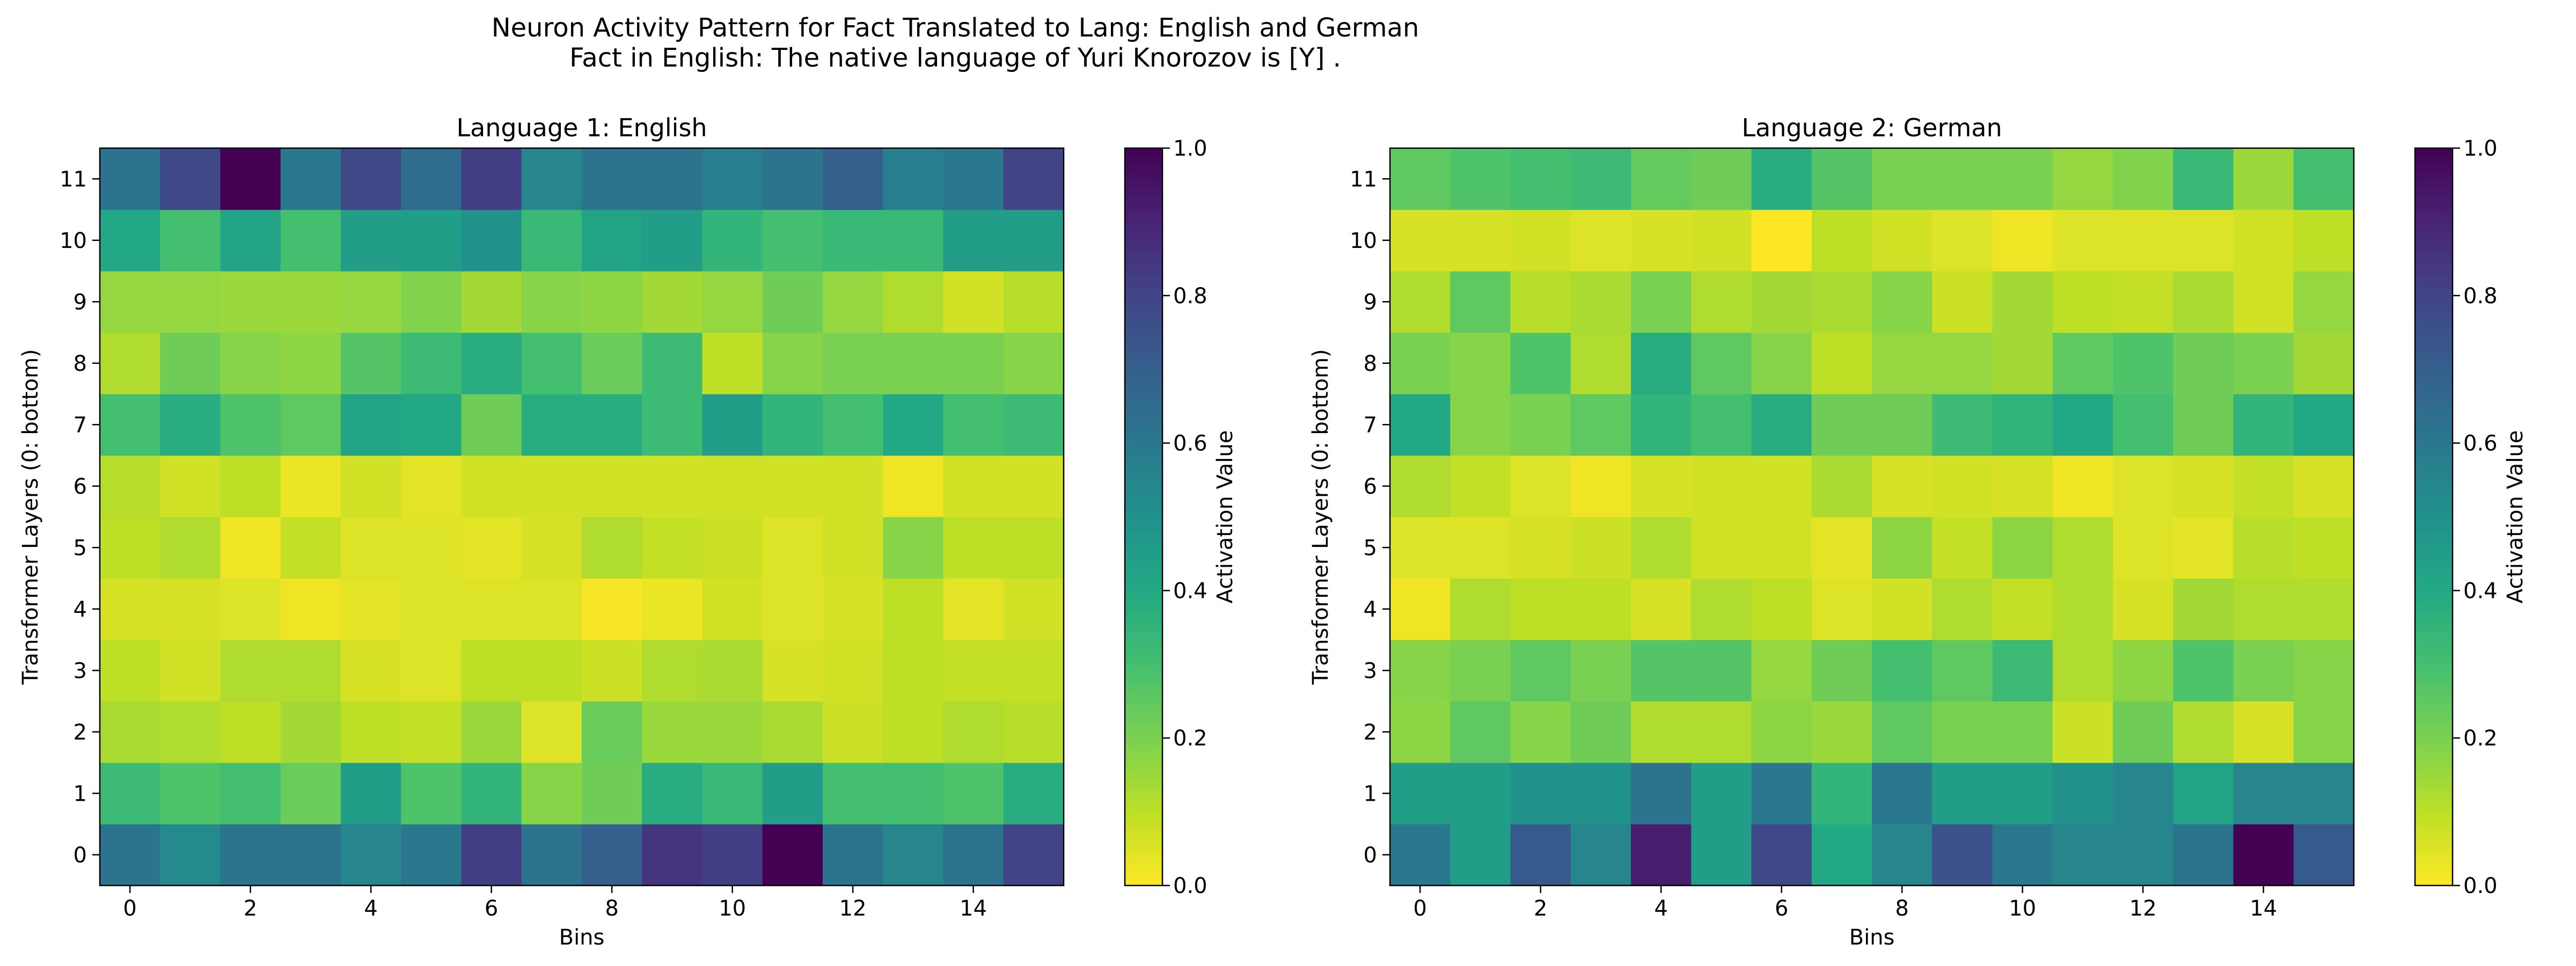  I want to click on x-tick-label: 12, so click(853, 908).